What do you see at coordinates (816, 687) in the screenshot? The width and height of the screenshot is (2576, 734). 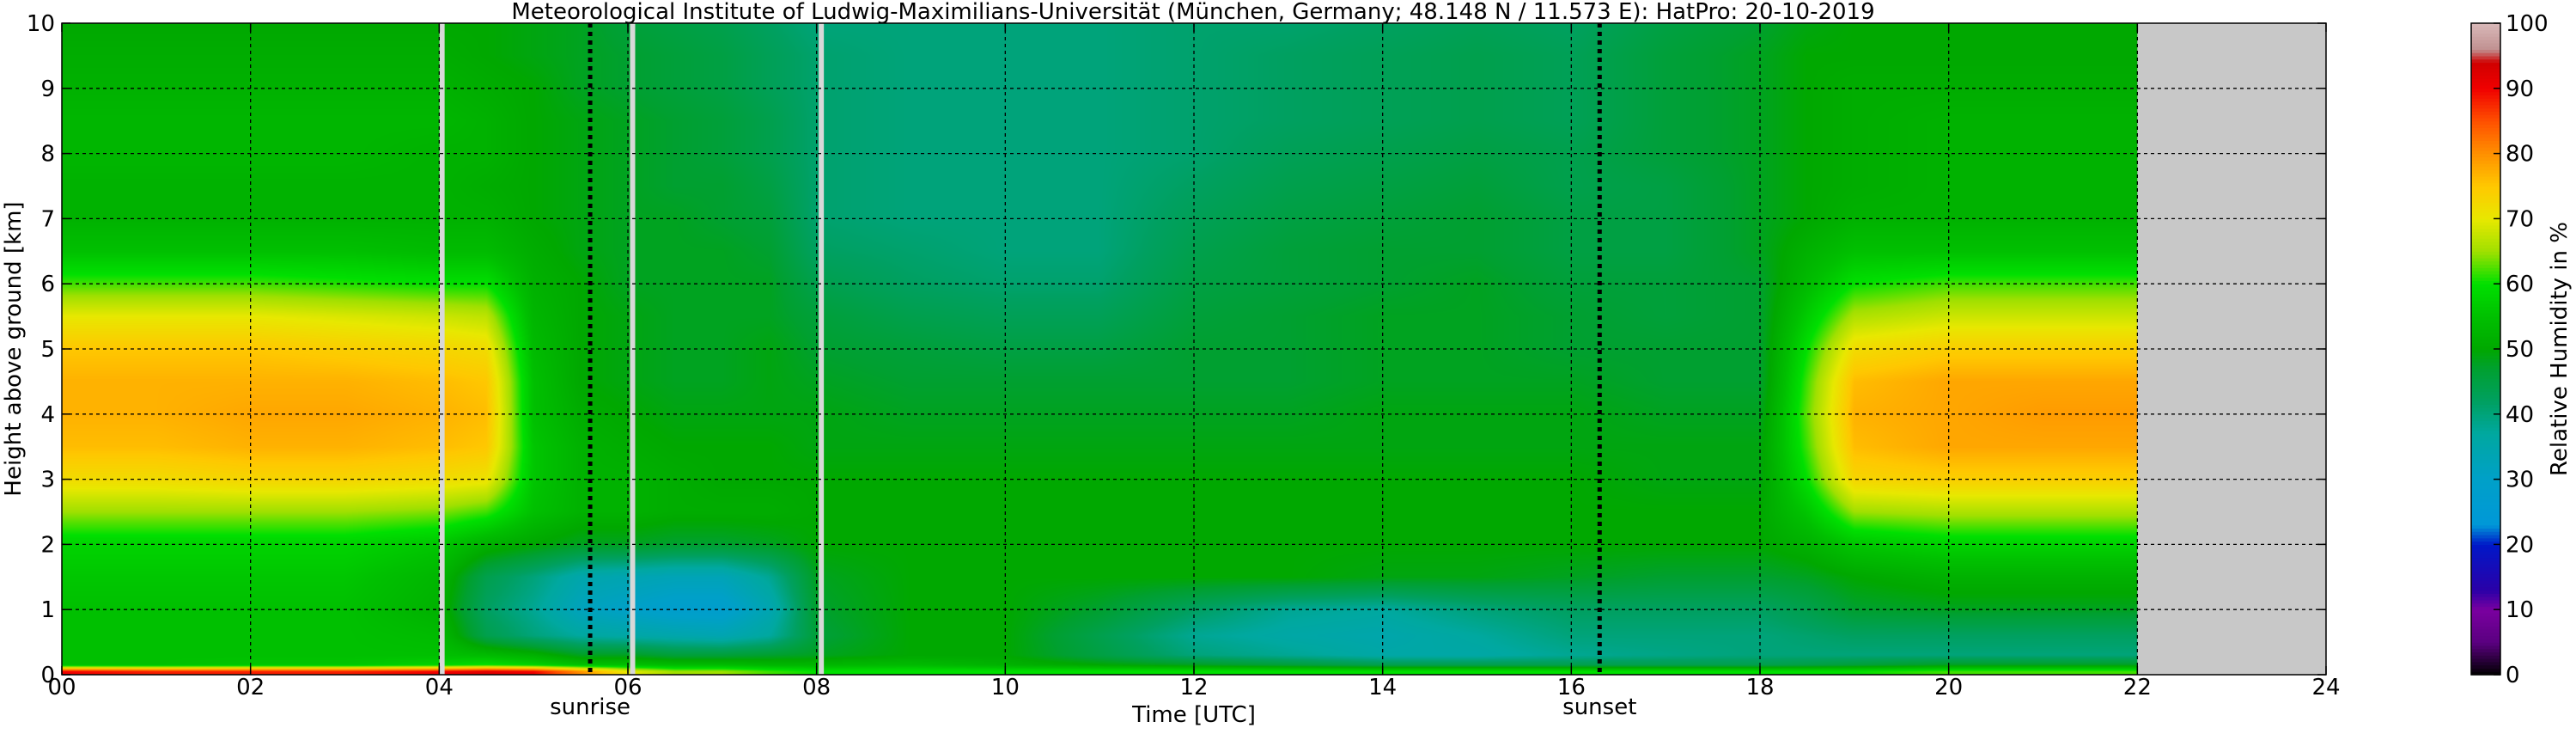 I see `x-tick-label: 08` at bounding box center [816, 687].